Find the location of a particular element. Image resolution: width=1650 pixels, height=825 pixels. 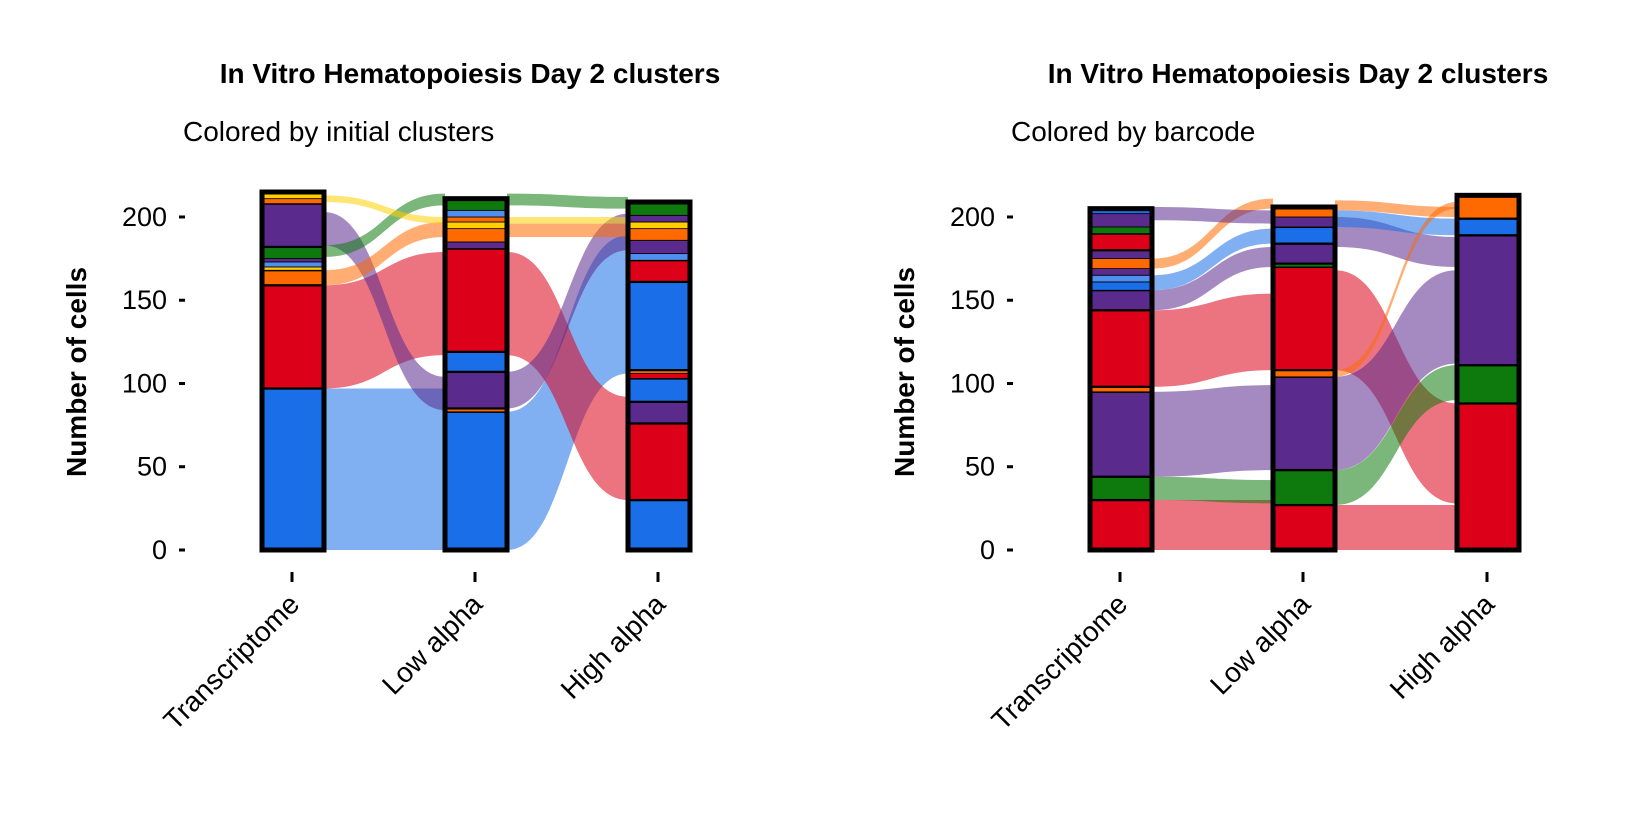

y-tick-label: 200 is located at coordinates (144, 217).